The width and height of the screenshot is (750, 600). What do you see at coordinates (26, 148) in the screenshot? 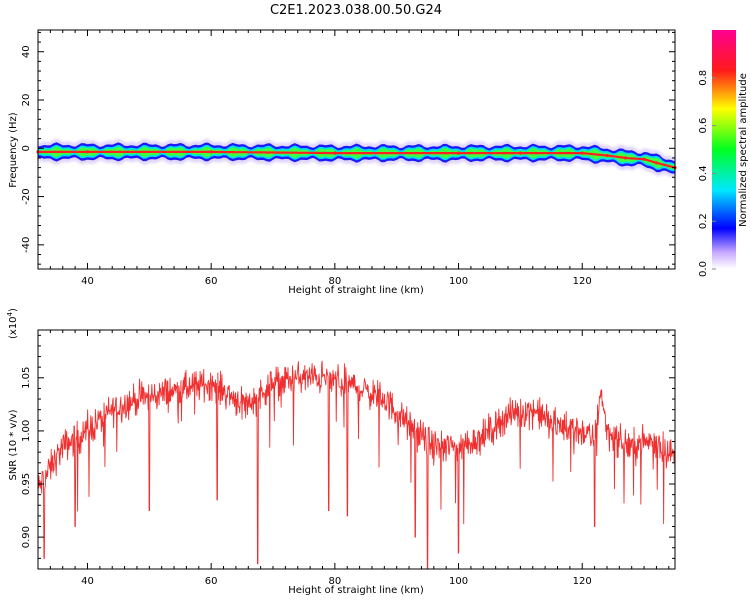
I see `y-tick-label: 0` at bounding box center [26, 148].